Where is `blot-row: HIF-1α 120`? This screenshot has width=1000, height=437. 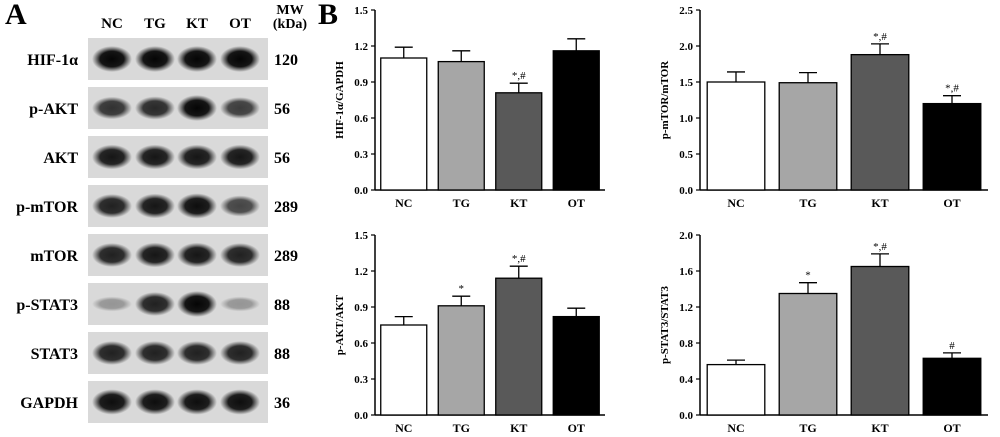
blot-row: HIF-1α 120 is located at coordinates (162, 59).